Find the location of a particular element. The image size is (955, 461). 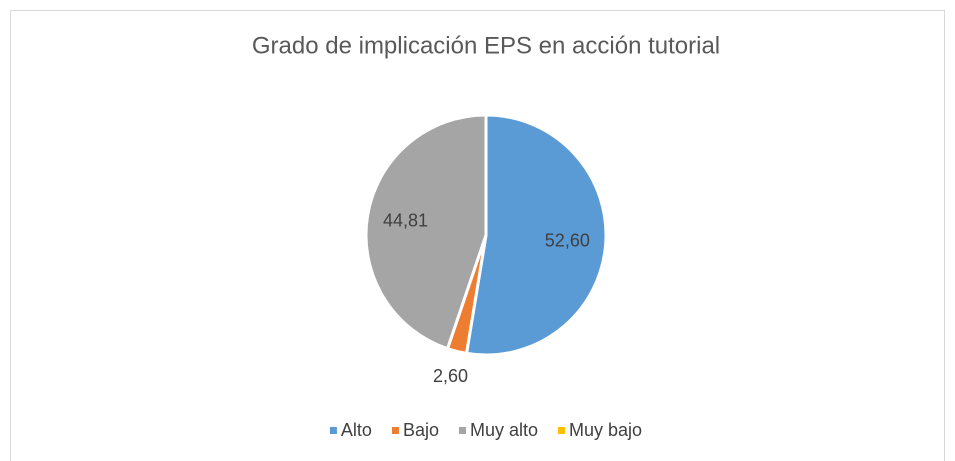

data-label: 52,60 is located at coordinates (567, 240).